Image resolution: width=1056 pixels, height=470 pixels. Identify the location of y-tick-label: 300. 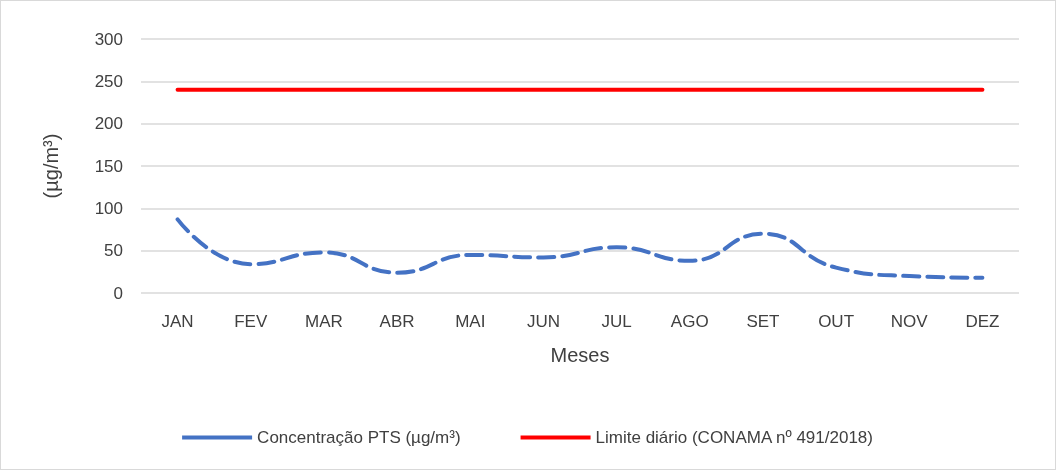
(108, 39).